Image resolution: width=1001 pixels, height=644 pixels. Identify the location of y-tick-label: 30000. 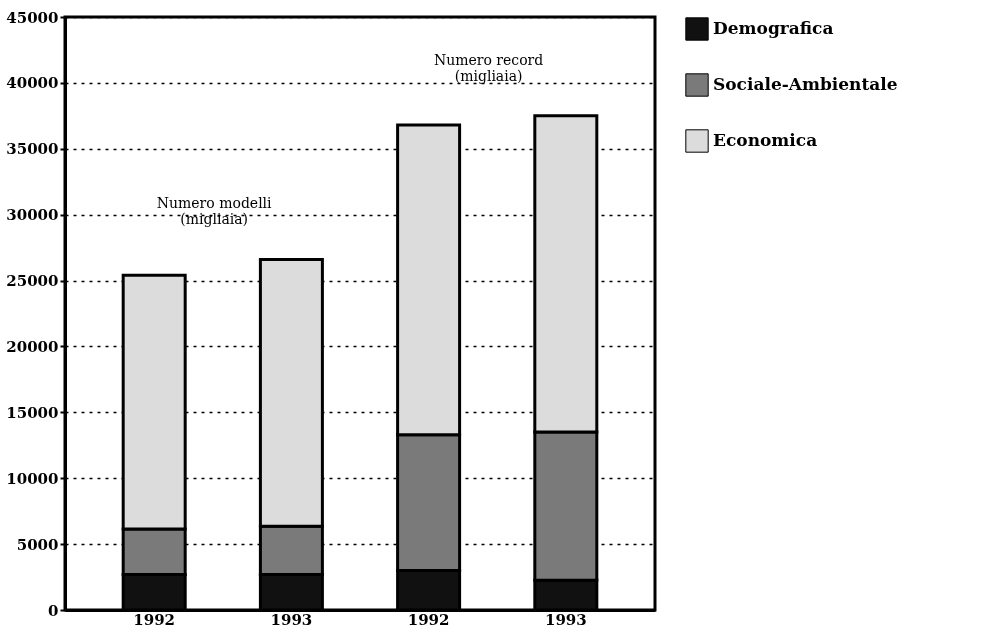
(32, 215).